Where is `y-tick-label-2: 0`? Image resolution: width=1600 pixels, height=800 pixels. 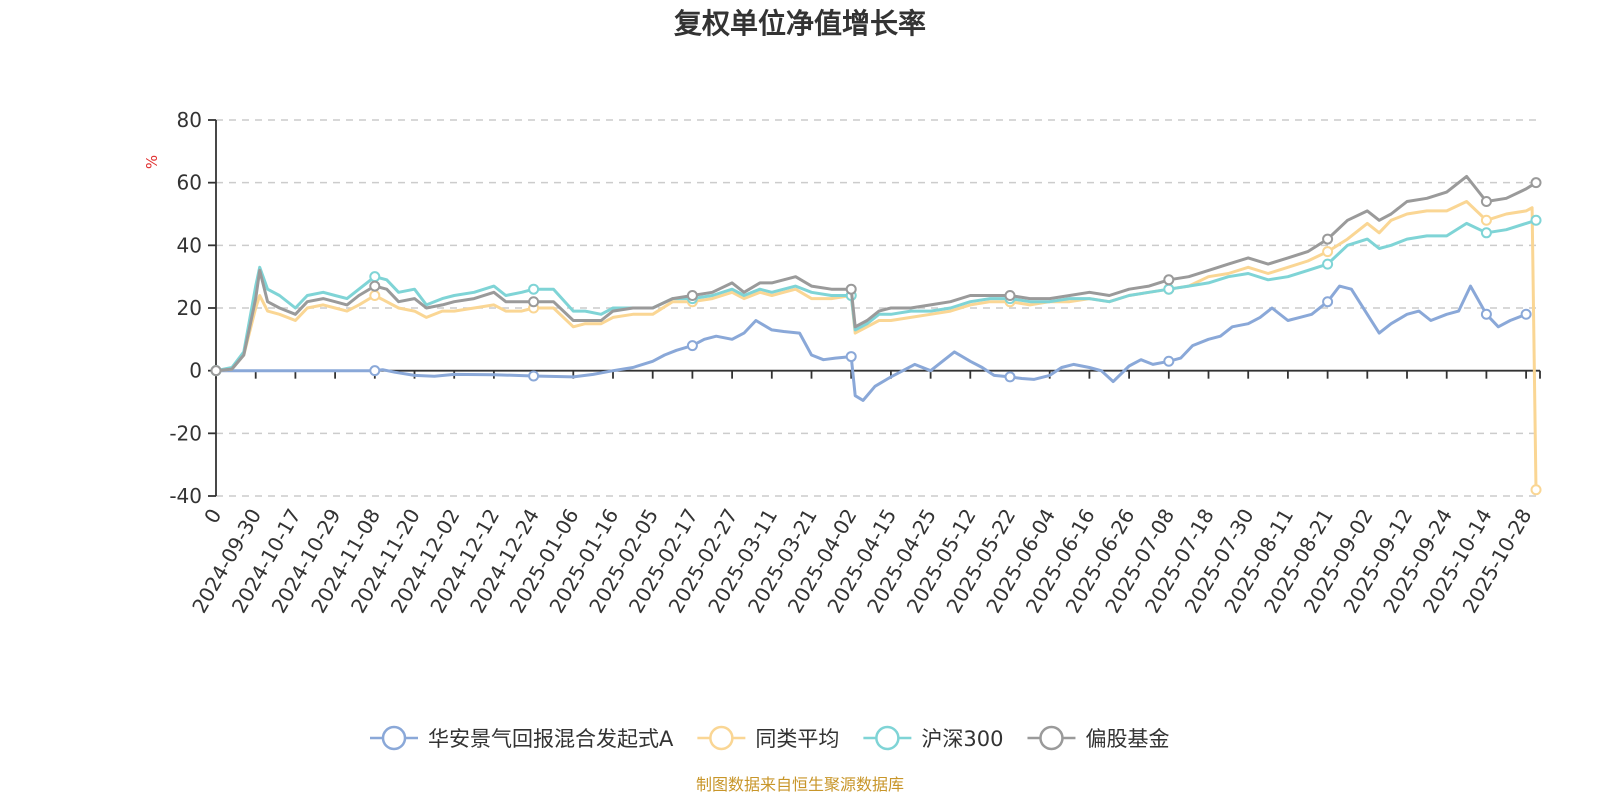
y-tick-label-2: 0 is located at coordinates (195, 371).